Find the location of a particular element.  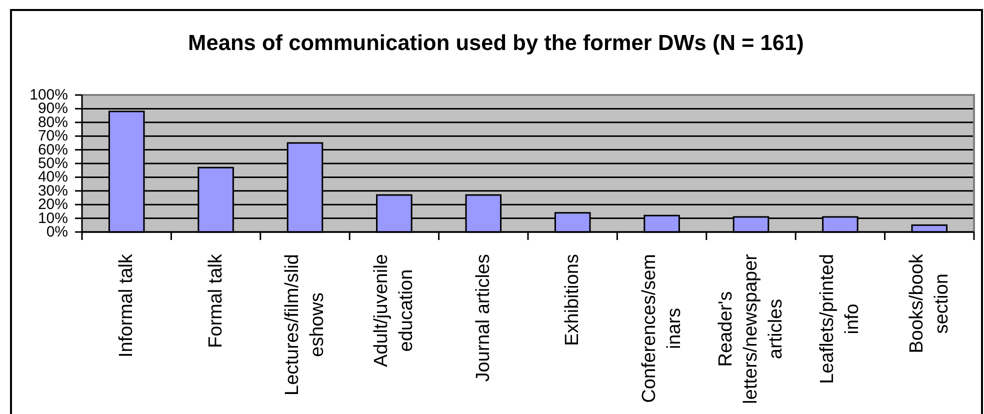

x-tick-label: Journal articles is located at coordinates (483, 318).